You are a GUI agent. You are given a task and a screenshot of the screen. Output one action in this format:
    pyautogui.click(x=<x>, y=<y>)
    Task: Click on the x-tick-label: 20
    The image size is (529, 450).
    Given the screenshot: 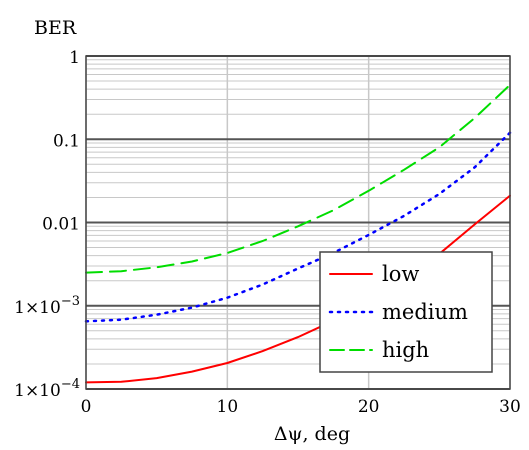 What is the action you would take?
    pyautogui.click(x=369, y=407)
    